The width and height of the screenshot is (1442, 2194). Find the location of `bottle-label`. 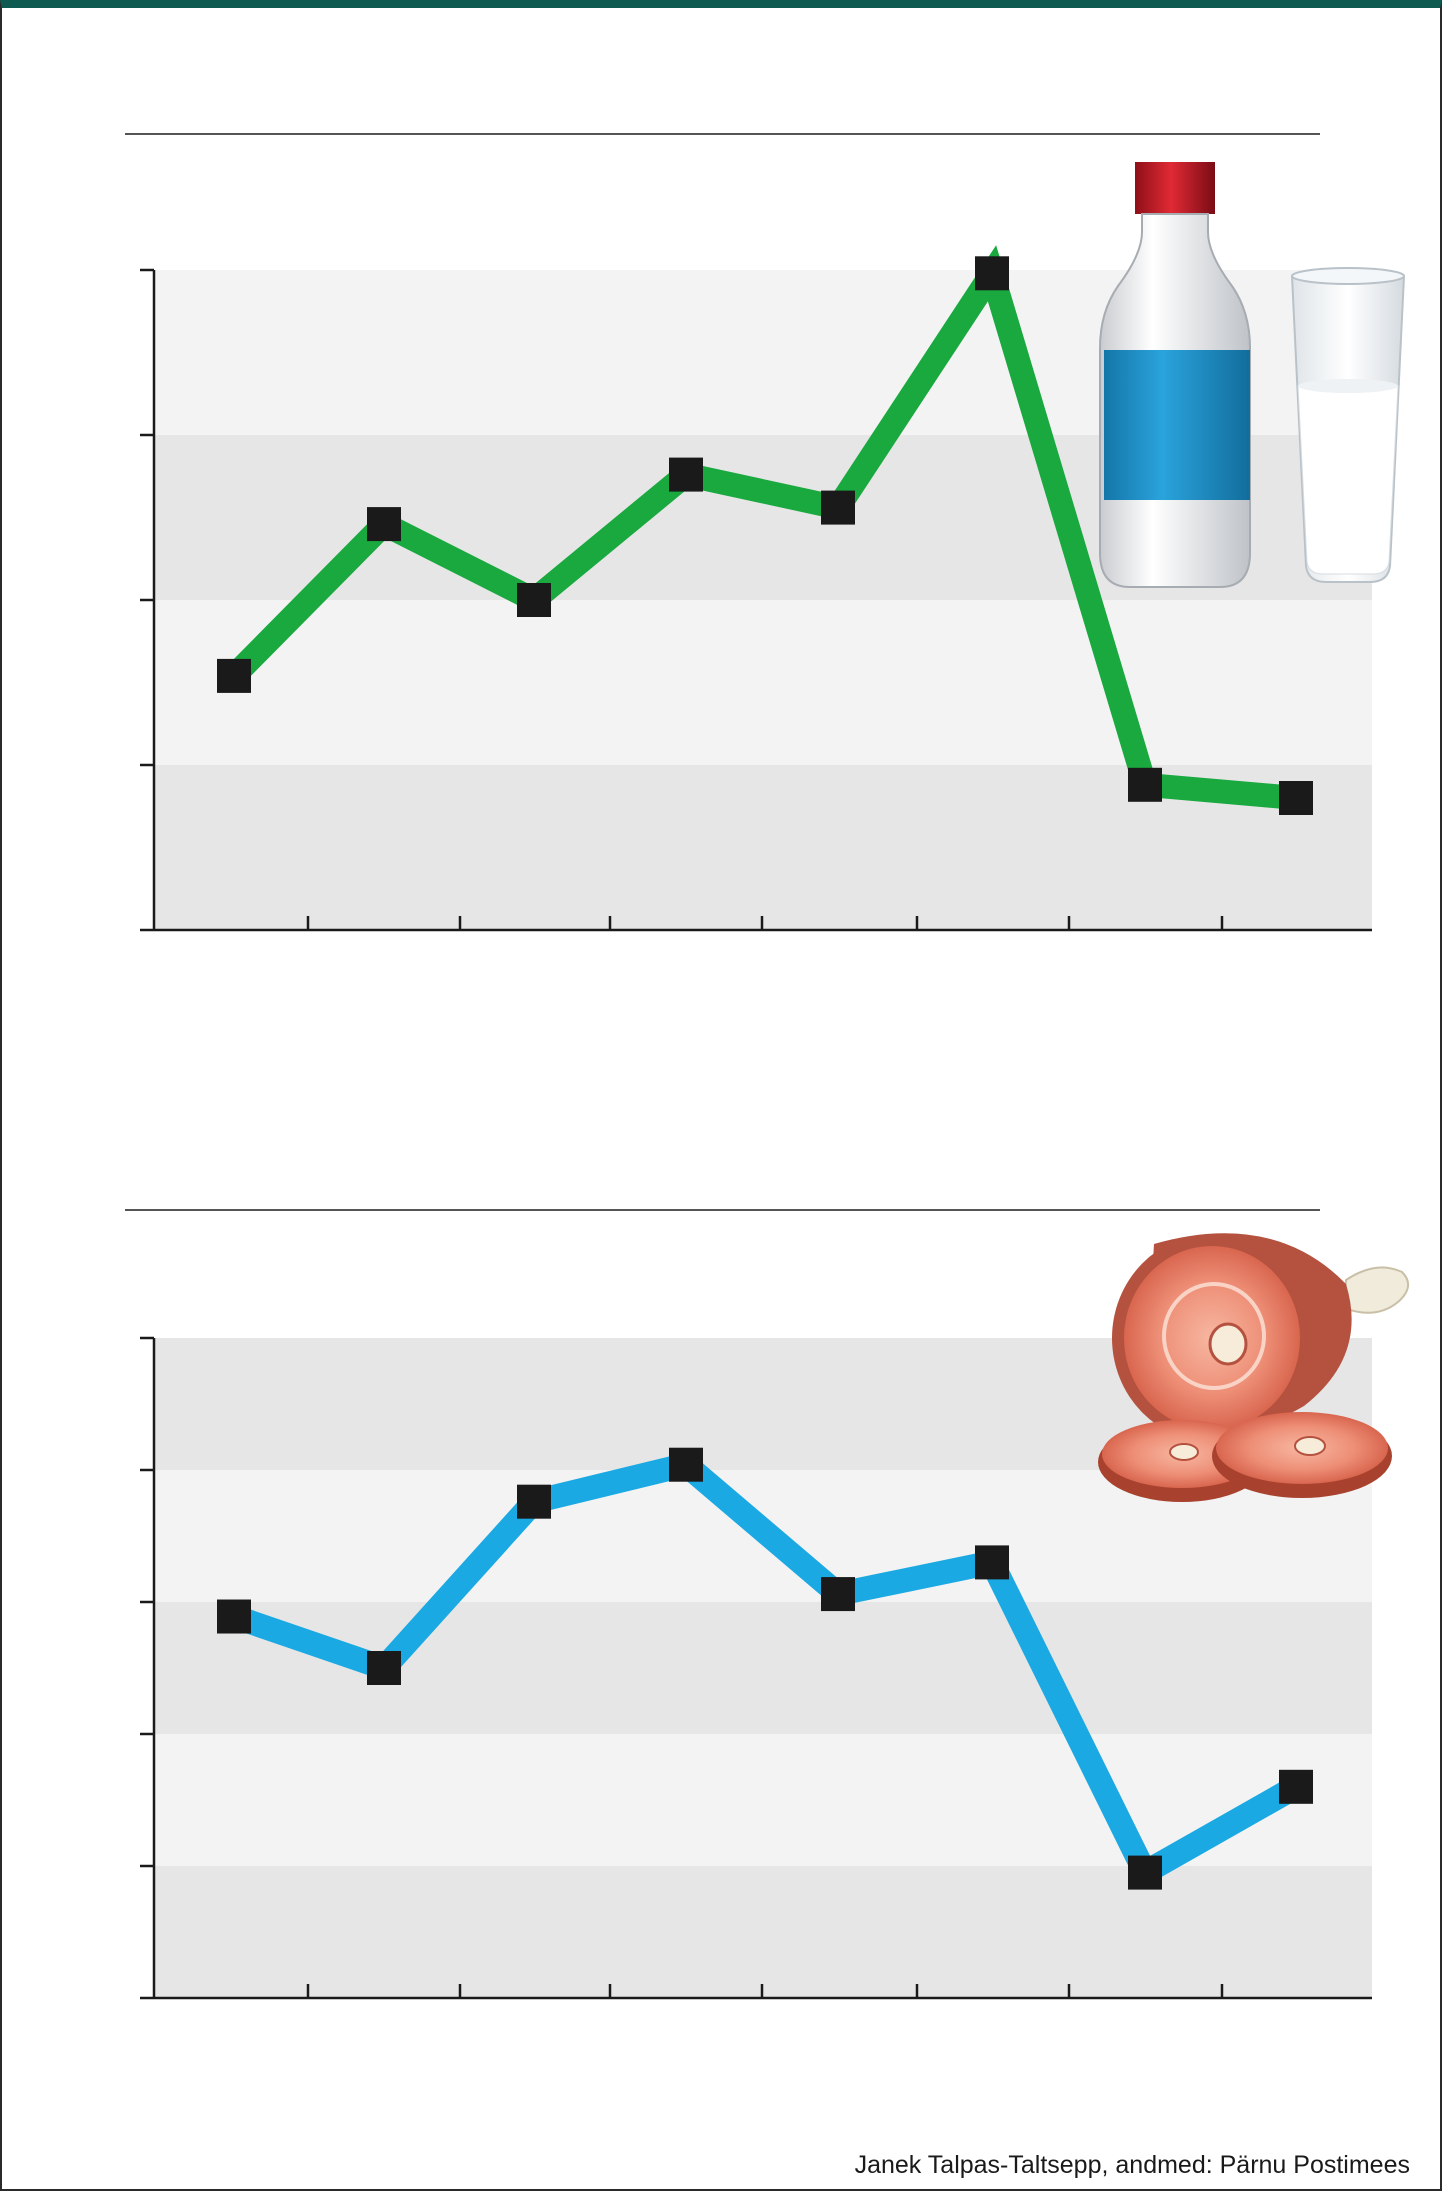

bottle-label is located at coordinates (1177, 425).